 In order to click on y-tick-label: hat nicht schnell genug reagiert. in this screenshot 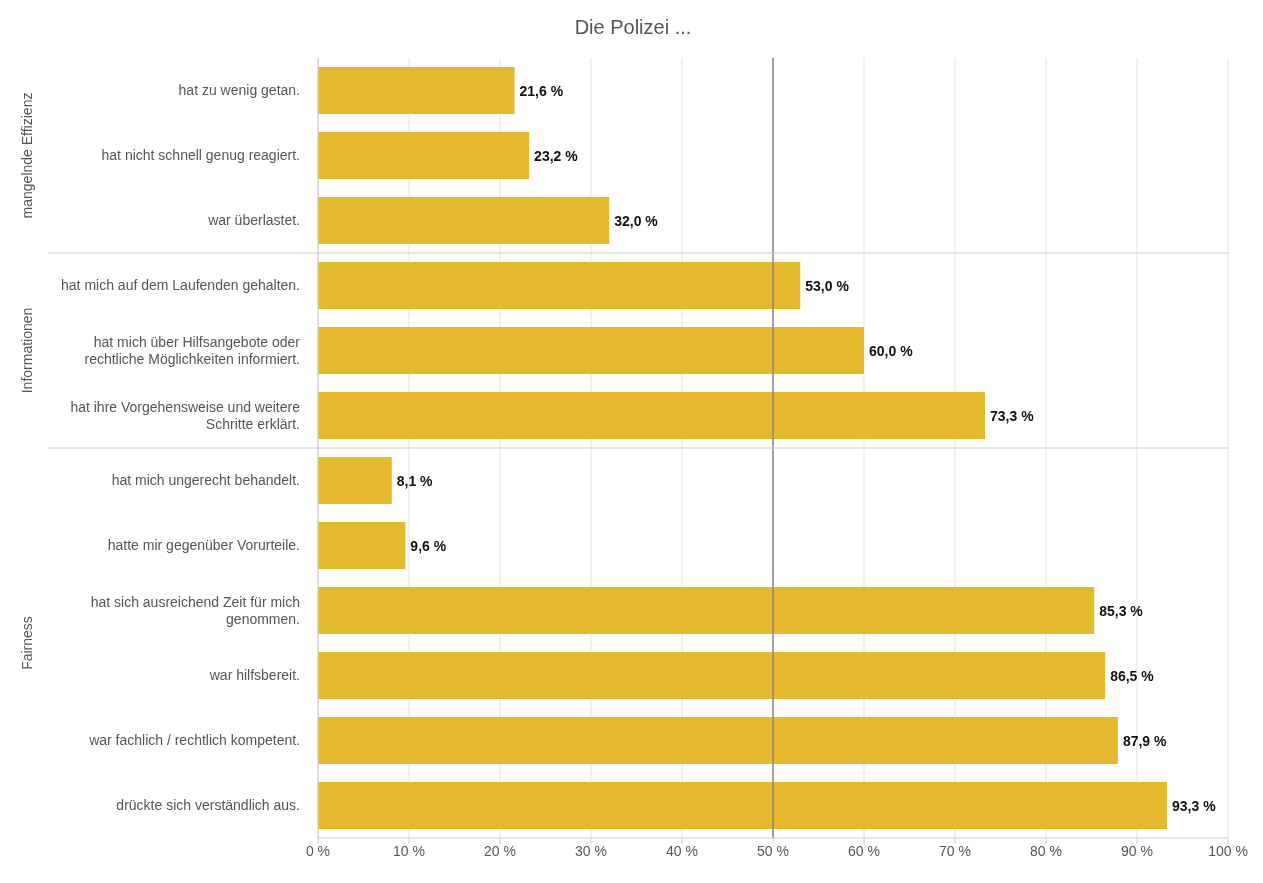, I will do `click(200, 155)`.